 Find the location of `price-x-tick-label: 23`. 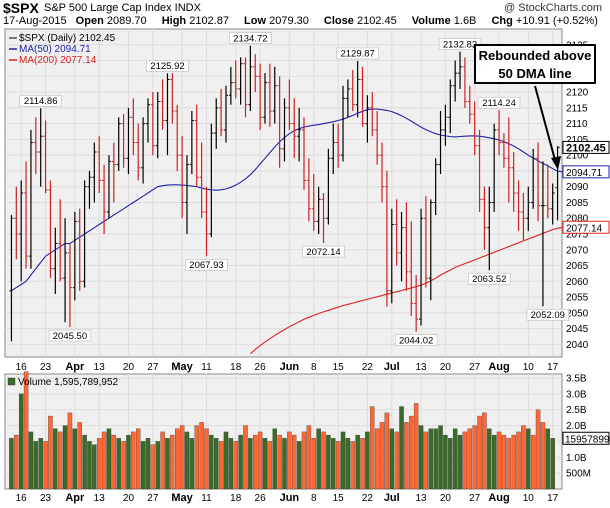

price-x-tick-label: 23 is located at coordinates (46, 367).